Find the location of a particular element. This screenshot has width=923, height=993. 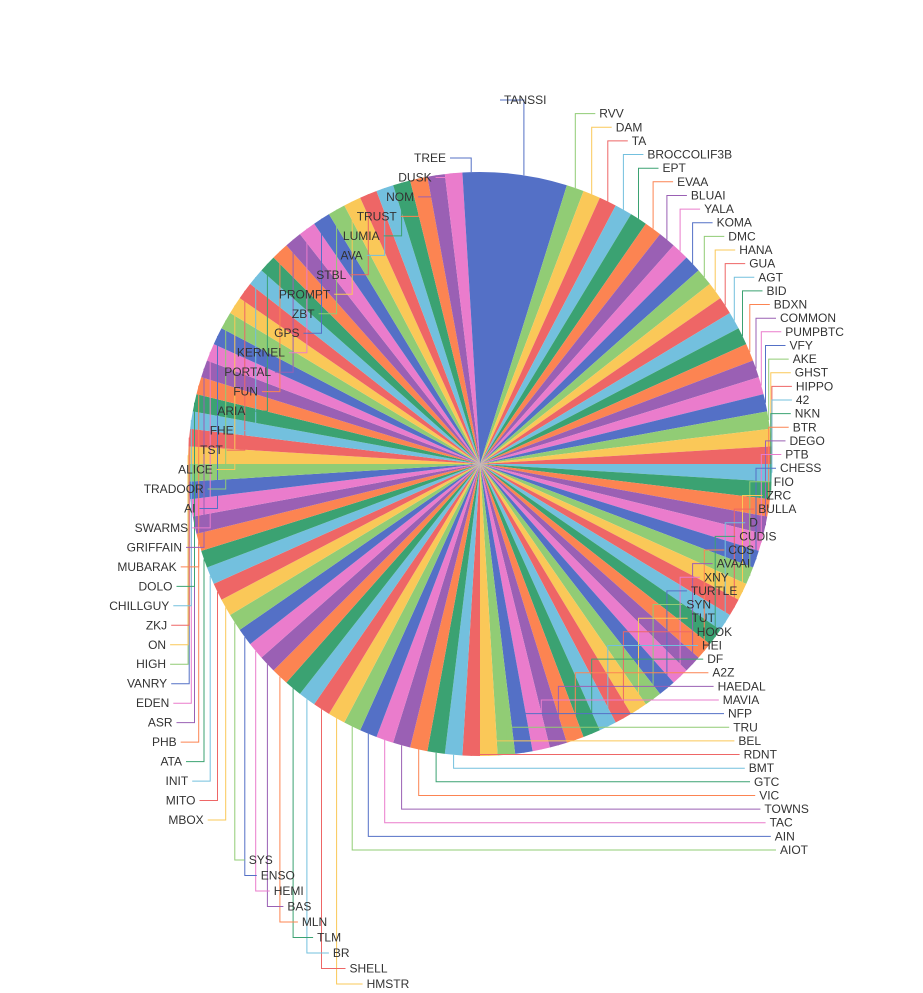

slice-label: VFY is located at coordinates (801, 346).